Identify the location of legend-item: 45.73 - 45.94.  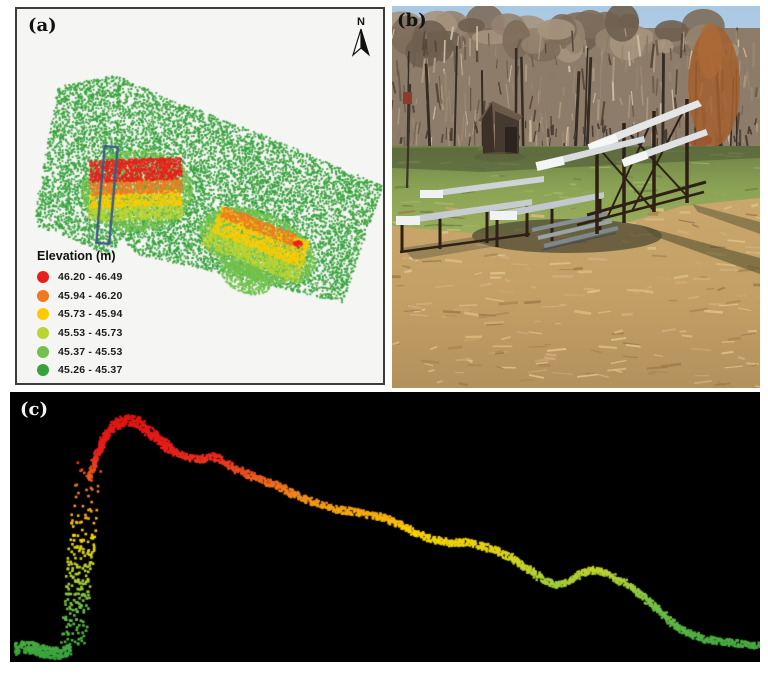
(79, 314).